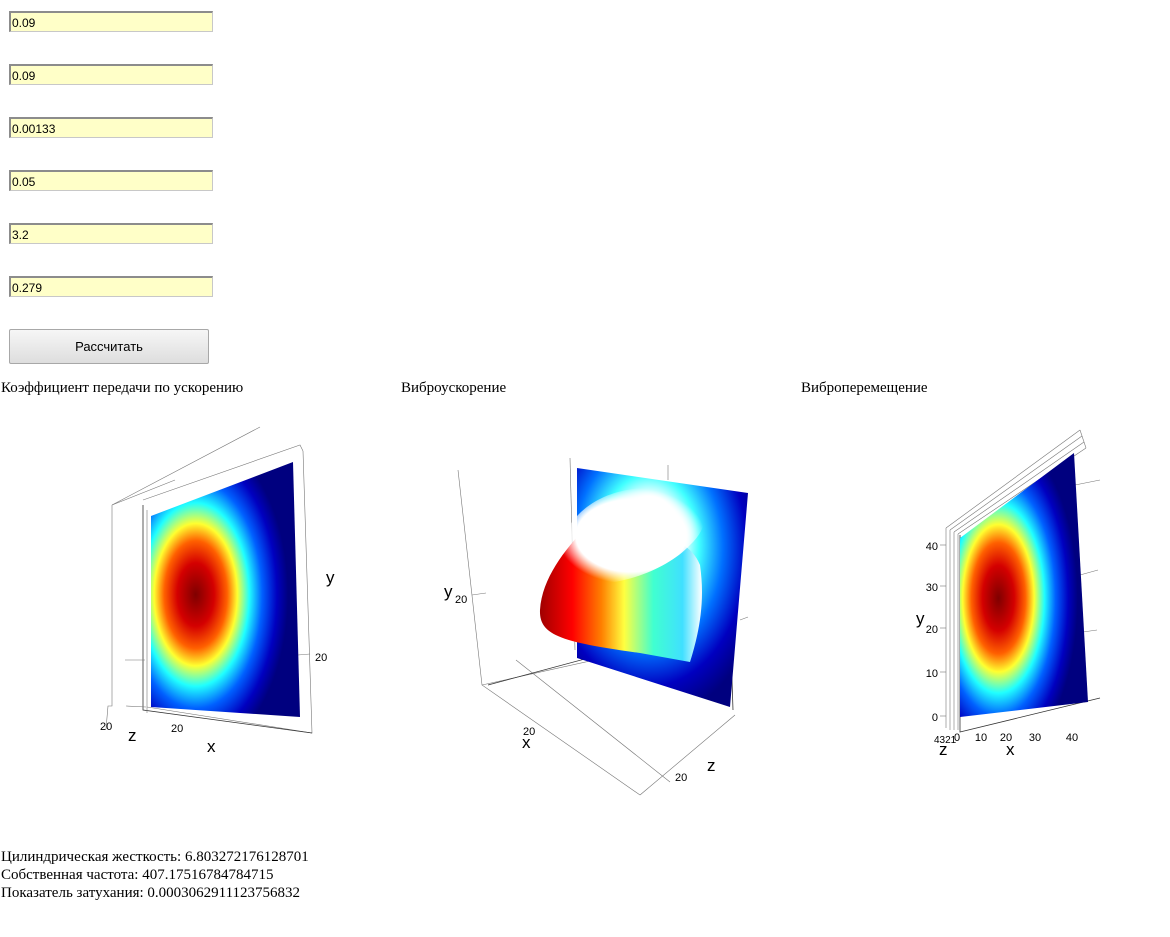 The width and height of the screenshot is (1170, 937). What do you see at coordinates (225, 589) in the screenshot?
I see `transfer-surface` at bounding box center [225, 589].